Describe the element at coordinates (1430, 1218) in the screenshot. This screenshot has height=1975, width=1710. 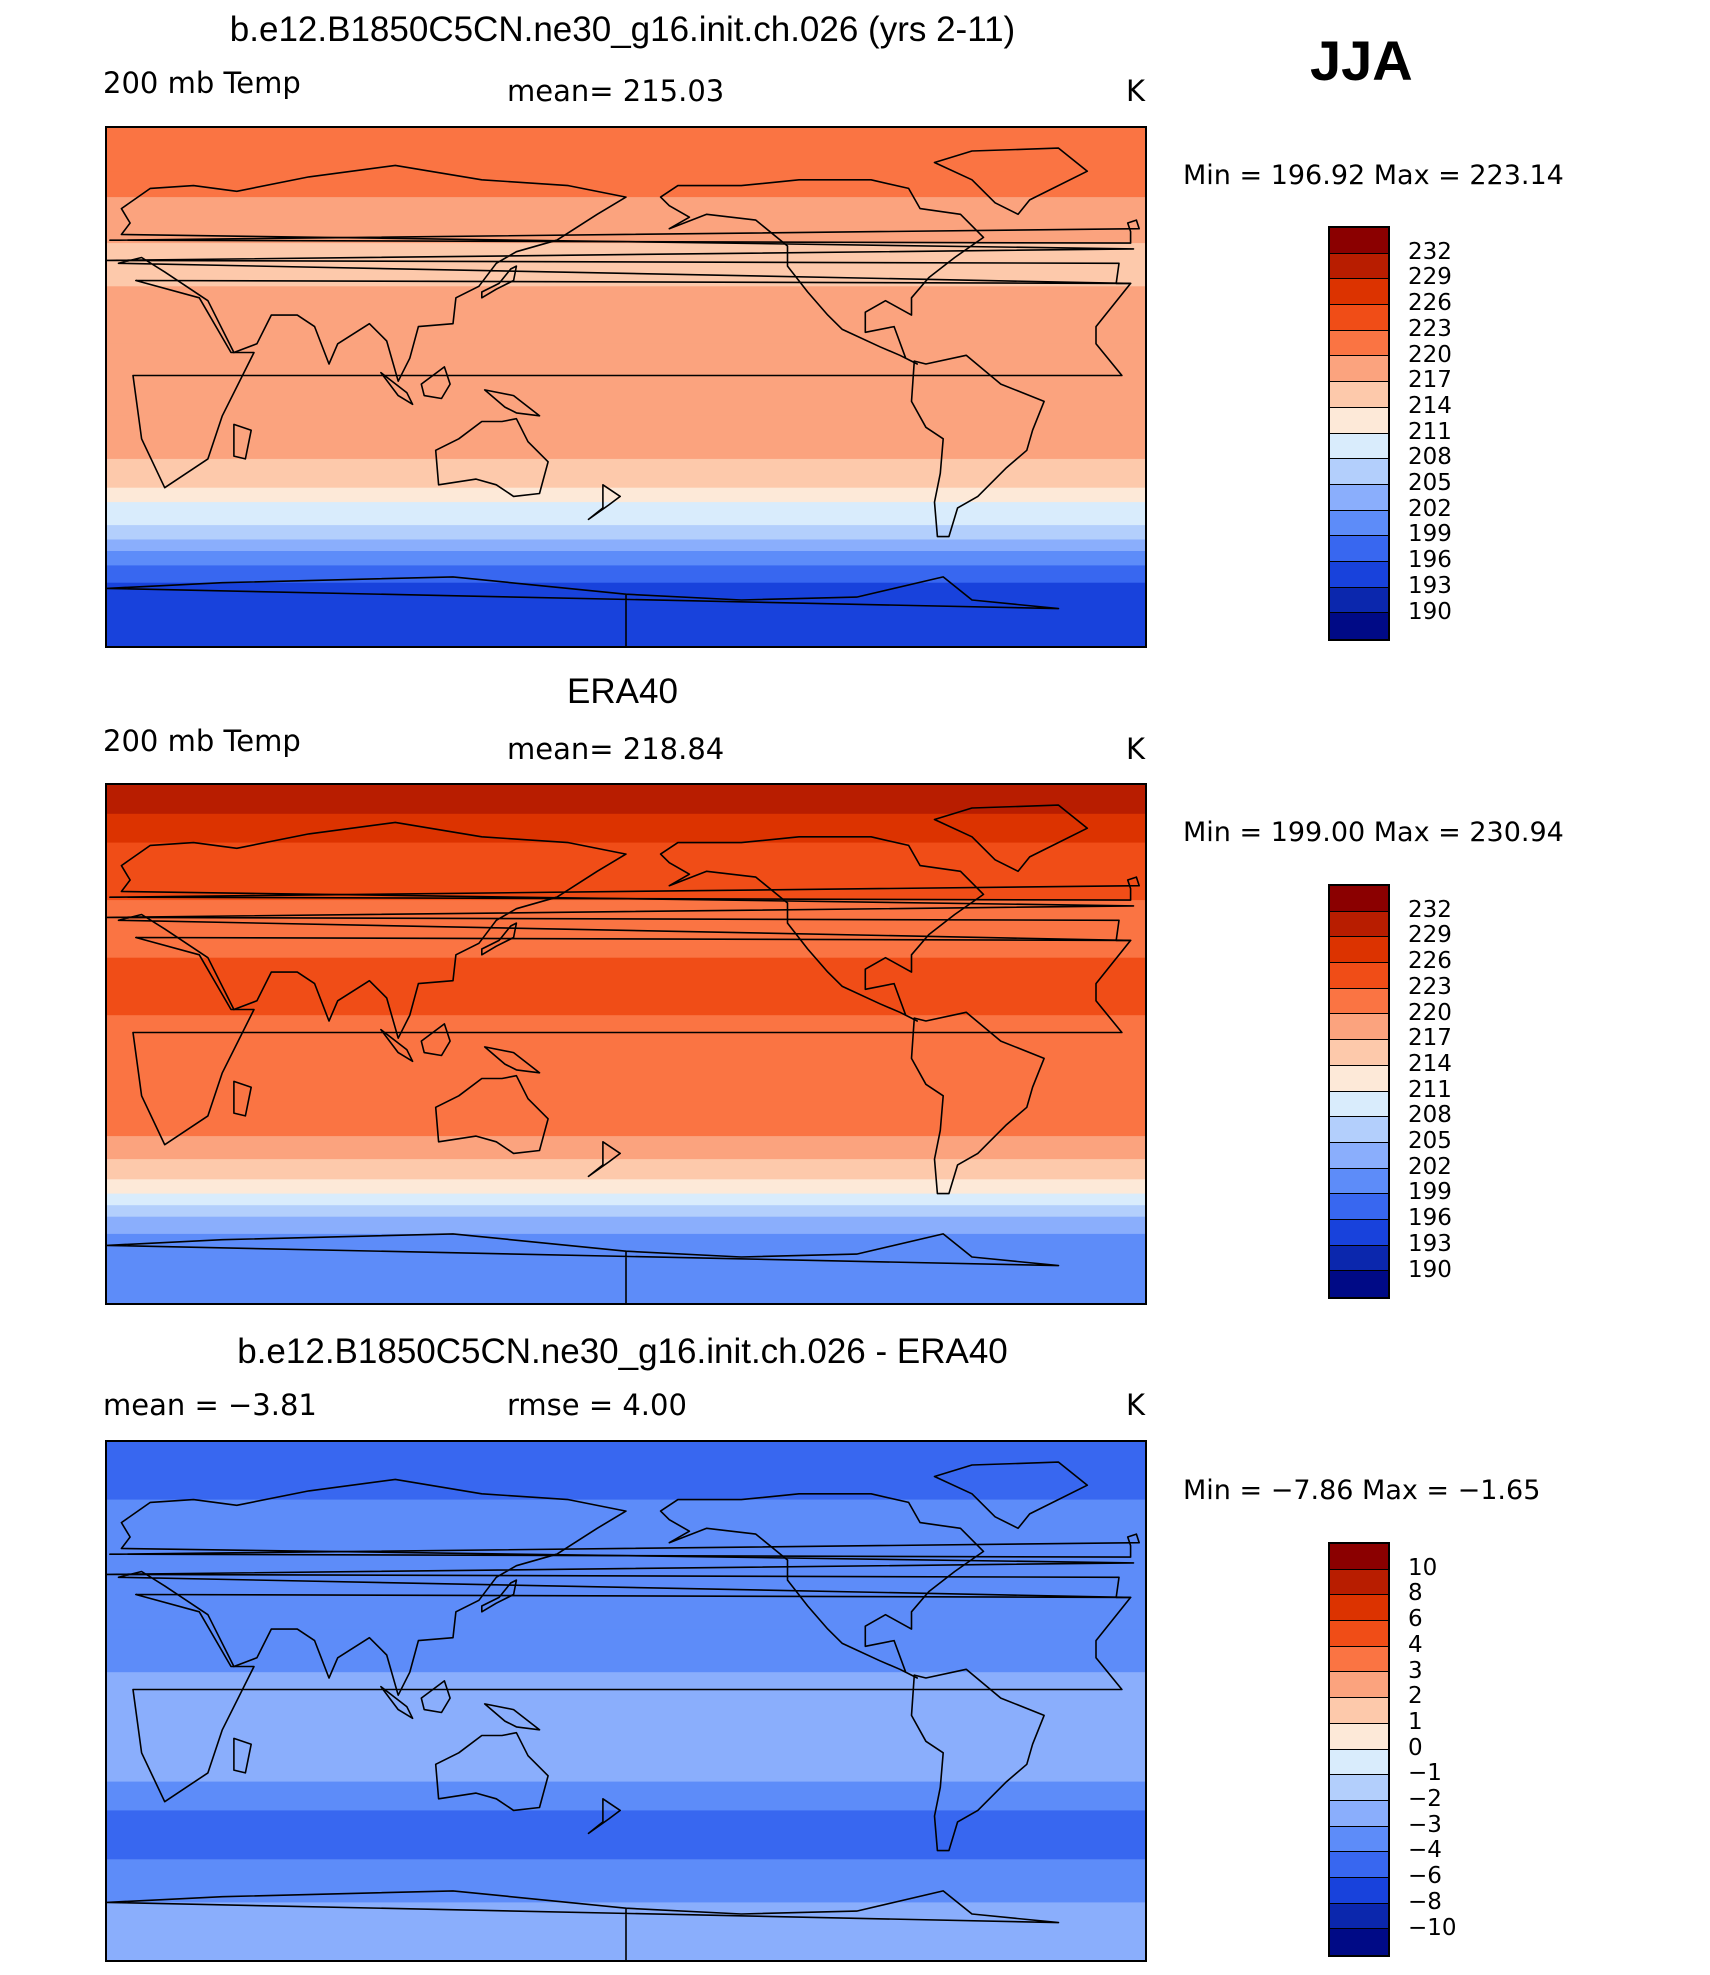
I see `colorbar-tick-label: 196` at that location.